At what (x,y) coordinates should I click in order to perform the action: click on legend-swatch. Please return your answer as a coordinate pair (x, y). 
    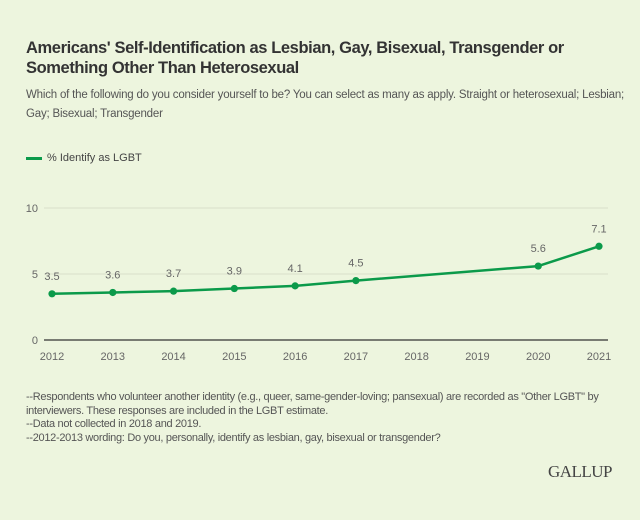
    Looking at the image, I should click on (34, 158).